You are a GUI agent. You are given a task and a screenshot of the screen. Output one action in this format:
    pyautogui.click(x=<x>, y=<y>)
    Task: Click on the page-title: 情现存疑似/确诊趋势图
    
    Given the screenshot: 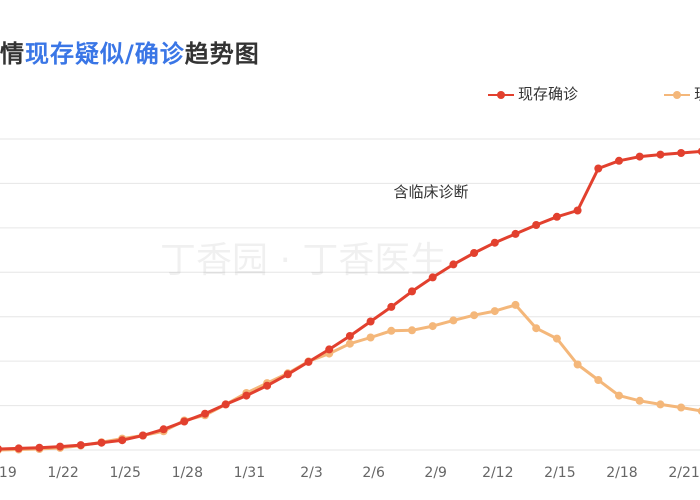 What is the action you would take?
    pyautogui.click(x=130, y=51)
    